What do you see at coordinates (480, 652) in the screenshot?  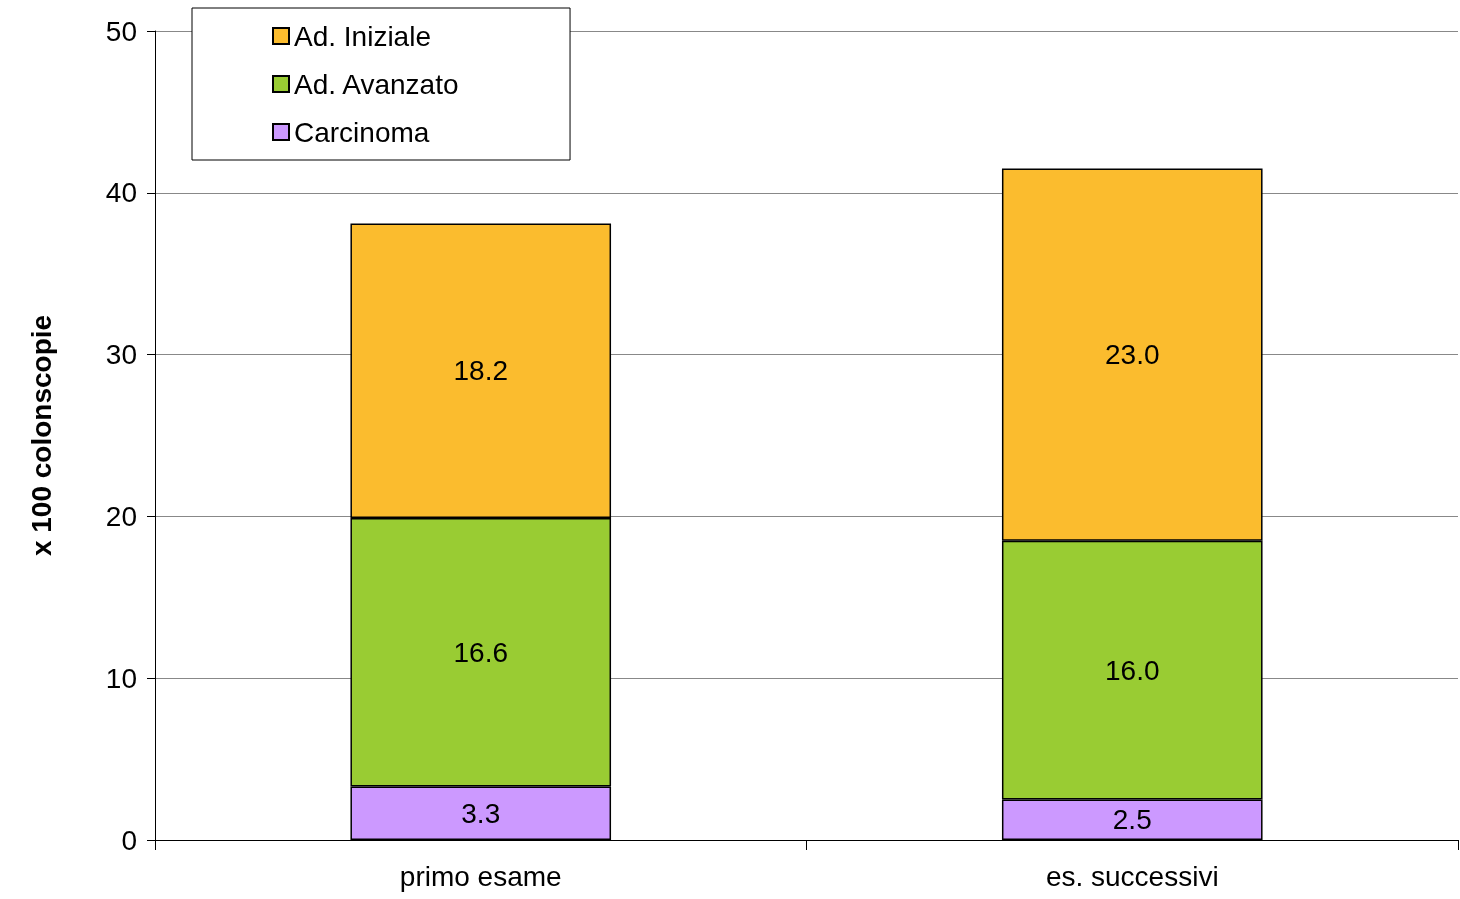 I see `data-label: 16.6` at bounding box center [480, 652].